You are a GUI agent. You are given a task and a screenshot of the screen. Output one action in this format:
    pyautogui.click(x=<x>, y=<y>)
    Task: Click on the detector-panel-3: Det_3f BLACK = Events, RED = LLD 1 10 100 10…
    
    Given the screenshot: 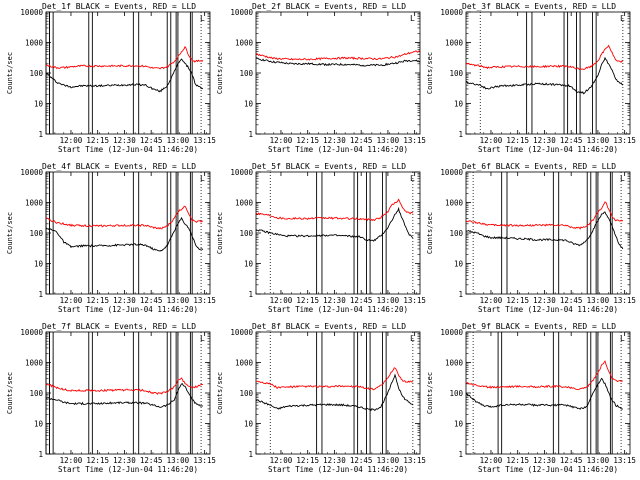 What is the action you would take?
    pyautogui.click(x=531, y=78)
    